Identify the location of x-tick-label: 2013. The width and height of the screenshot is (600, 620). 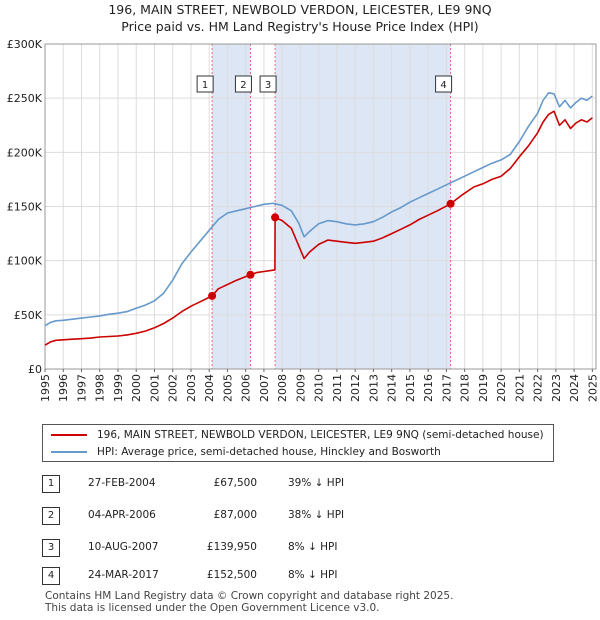
(373, 388).